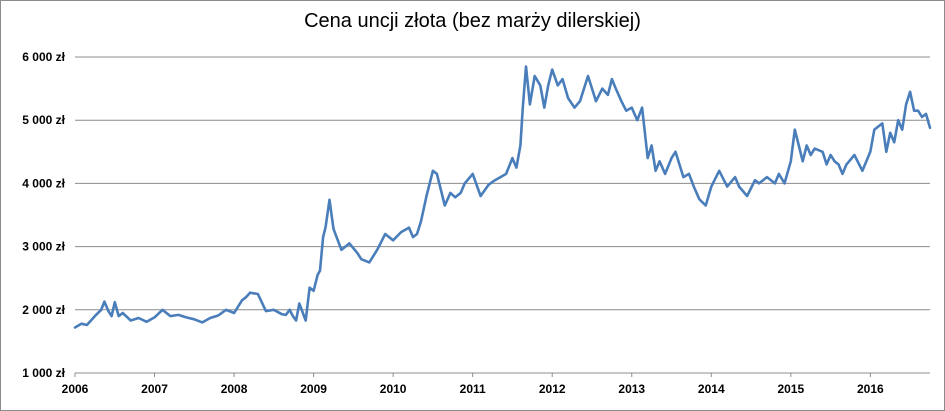  What do you see at coordinates (631, 389) in the screenshot?
I see `x-tick-label: 2013` at bounding box center [631, 389].